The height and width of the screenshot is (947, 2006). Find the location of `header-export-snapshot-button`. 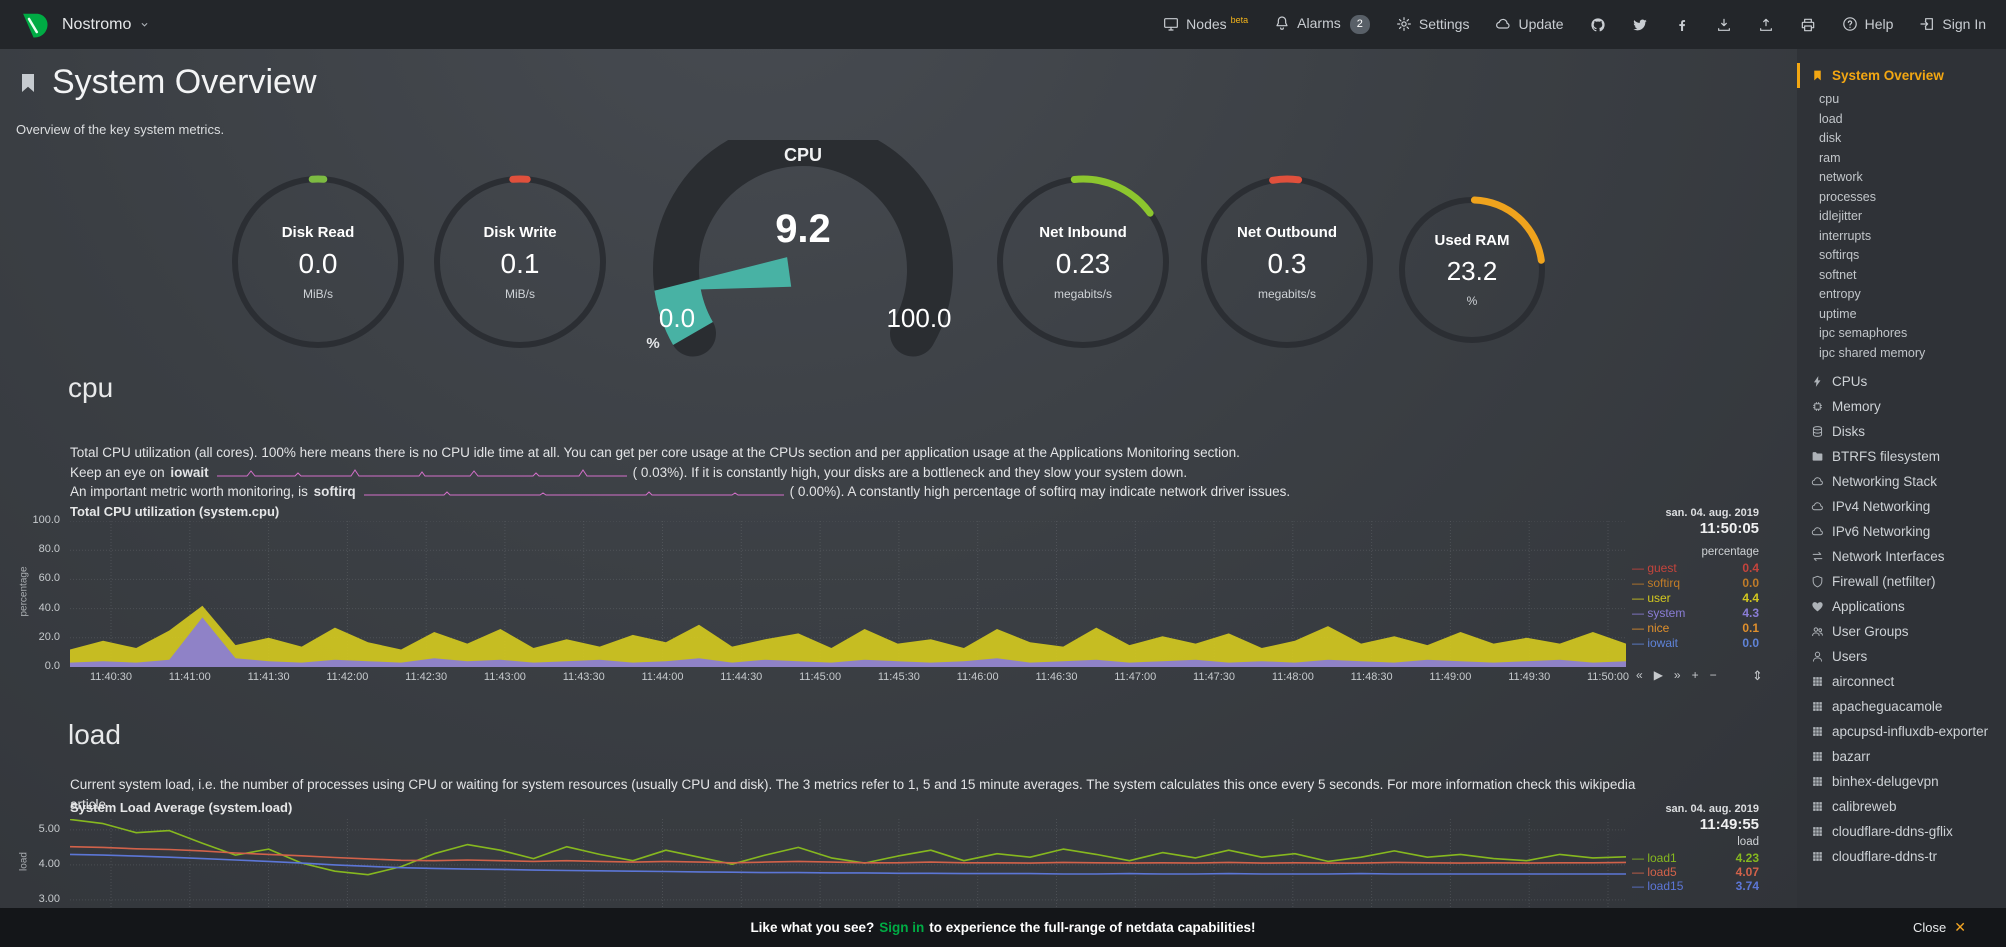

header-export-snapshot-button is located at coordinates (1724, 25).